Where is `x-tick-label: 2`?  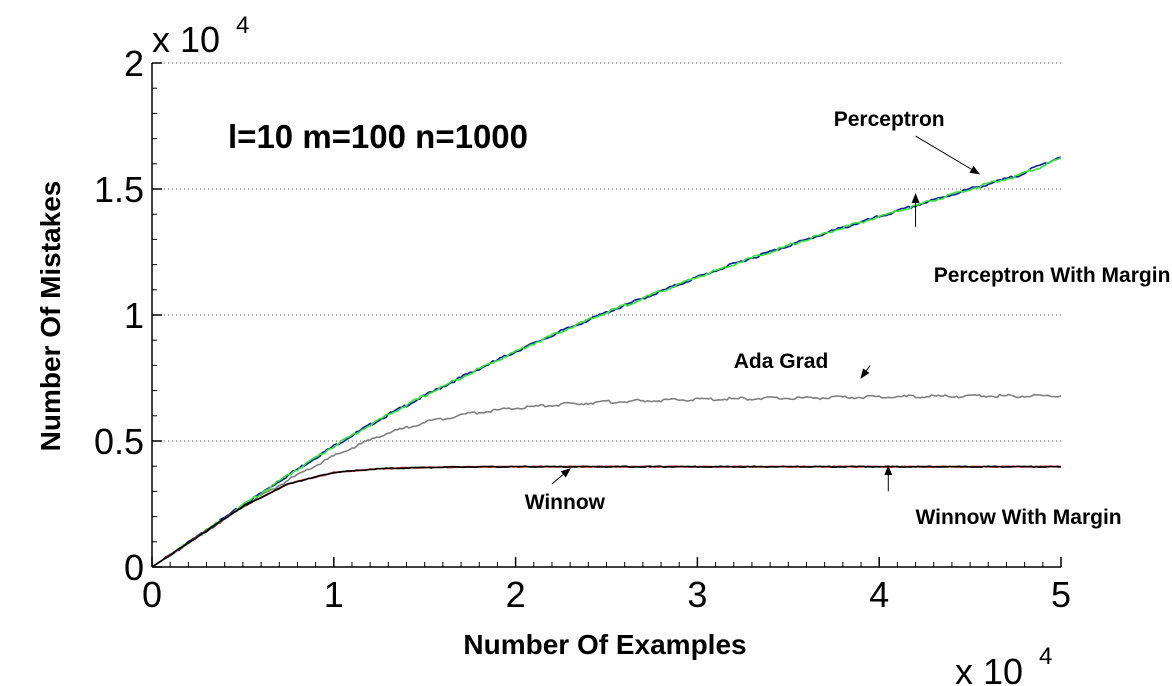 x-tick-label: 2 is located at coordinates (516, 594).